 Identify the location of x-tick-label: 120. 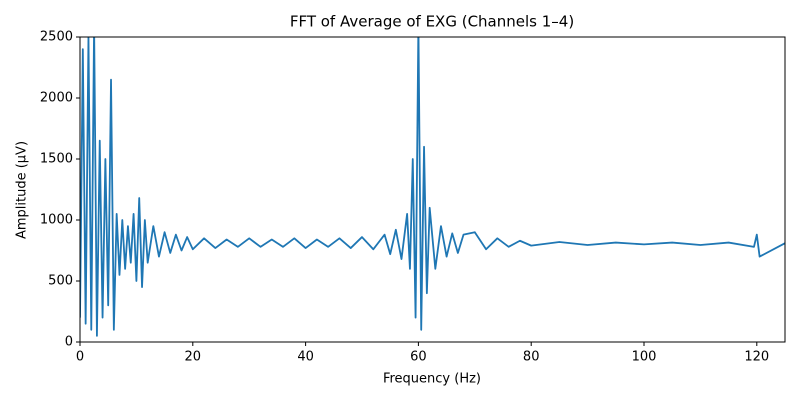
(756, 357).